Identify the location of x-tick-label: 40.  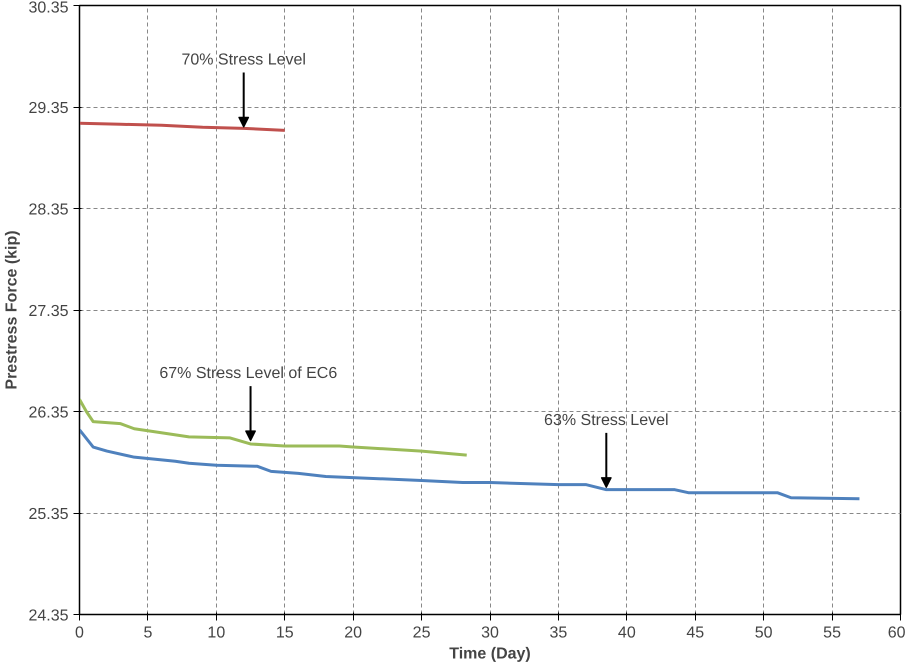
(627, 633).